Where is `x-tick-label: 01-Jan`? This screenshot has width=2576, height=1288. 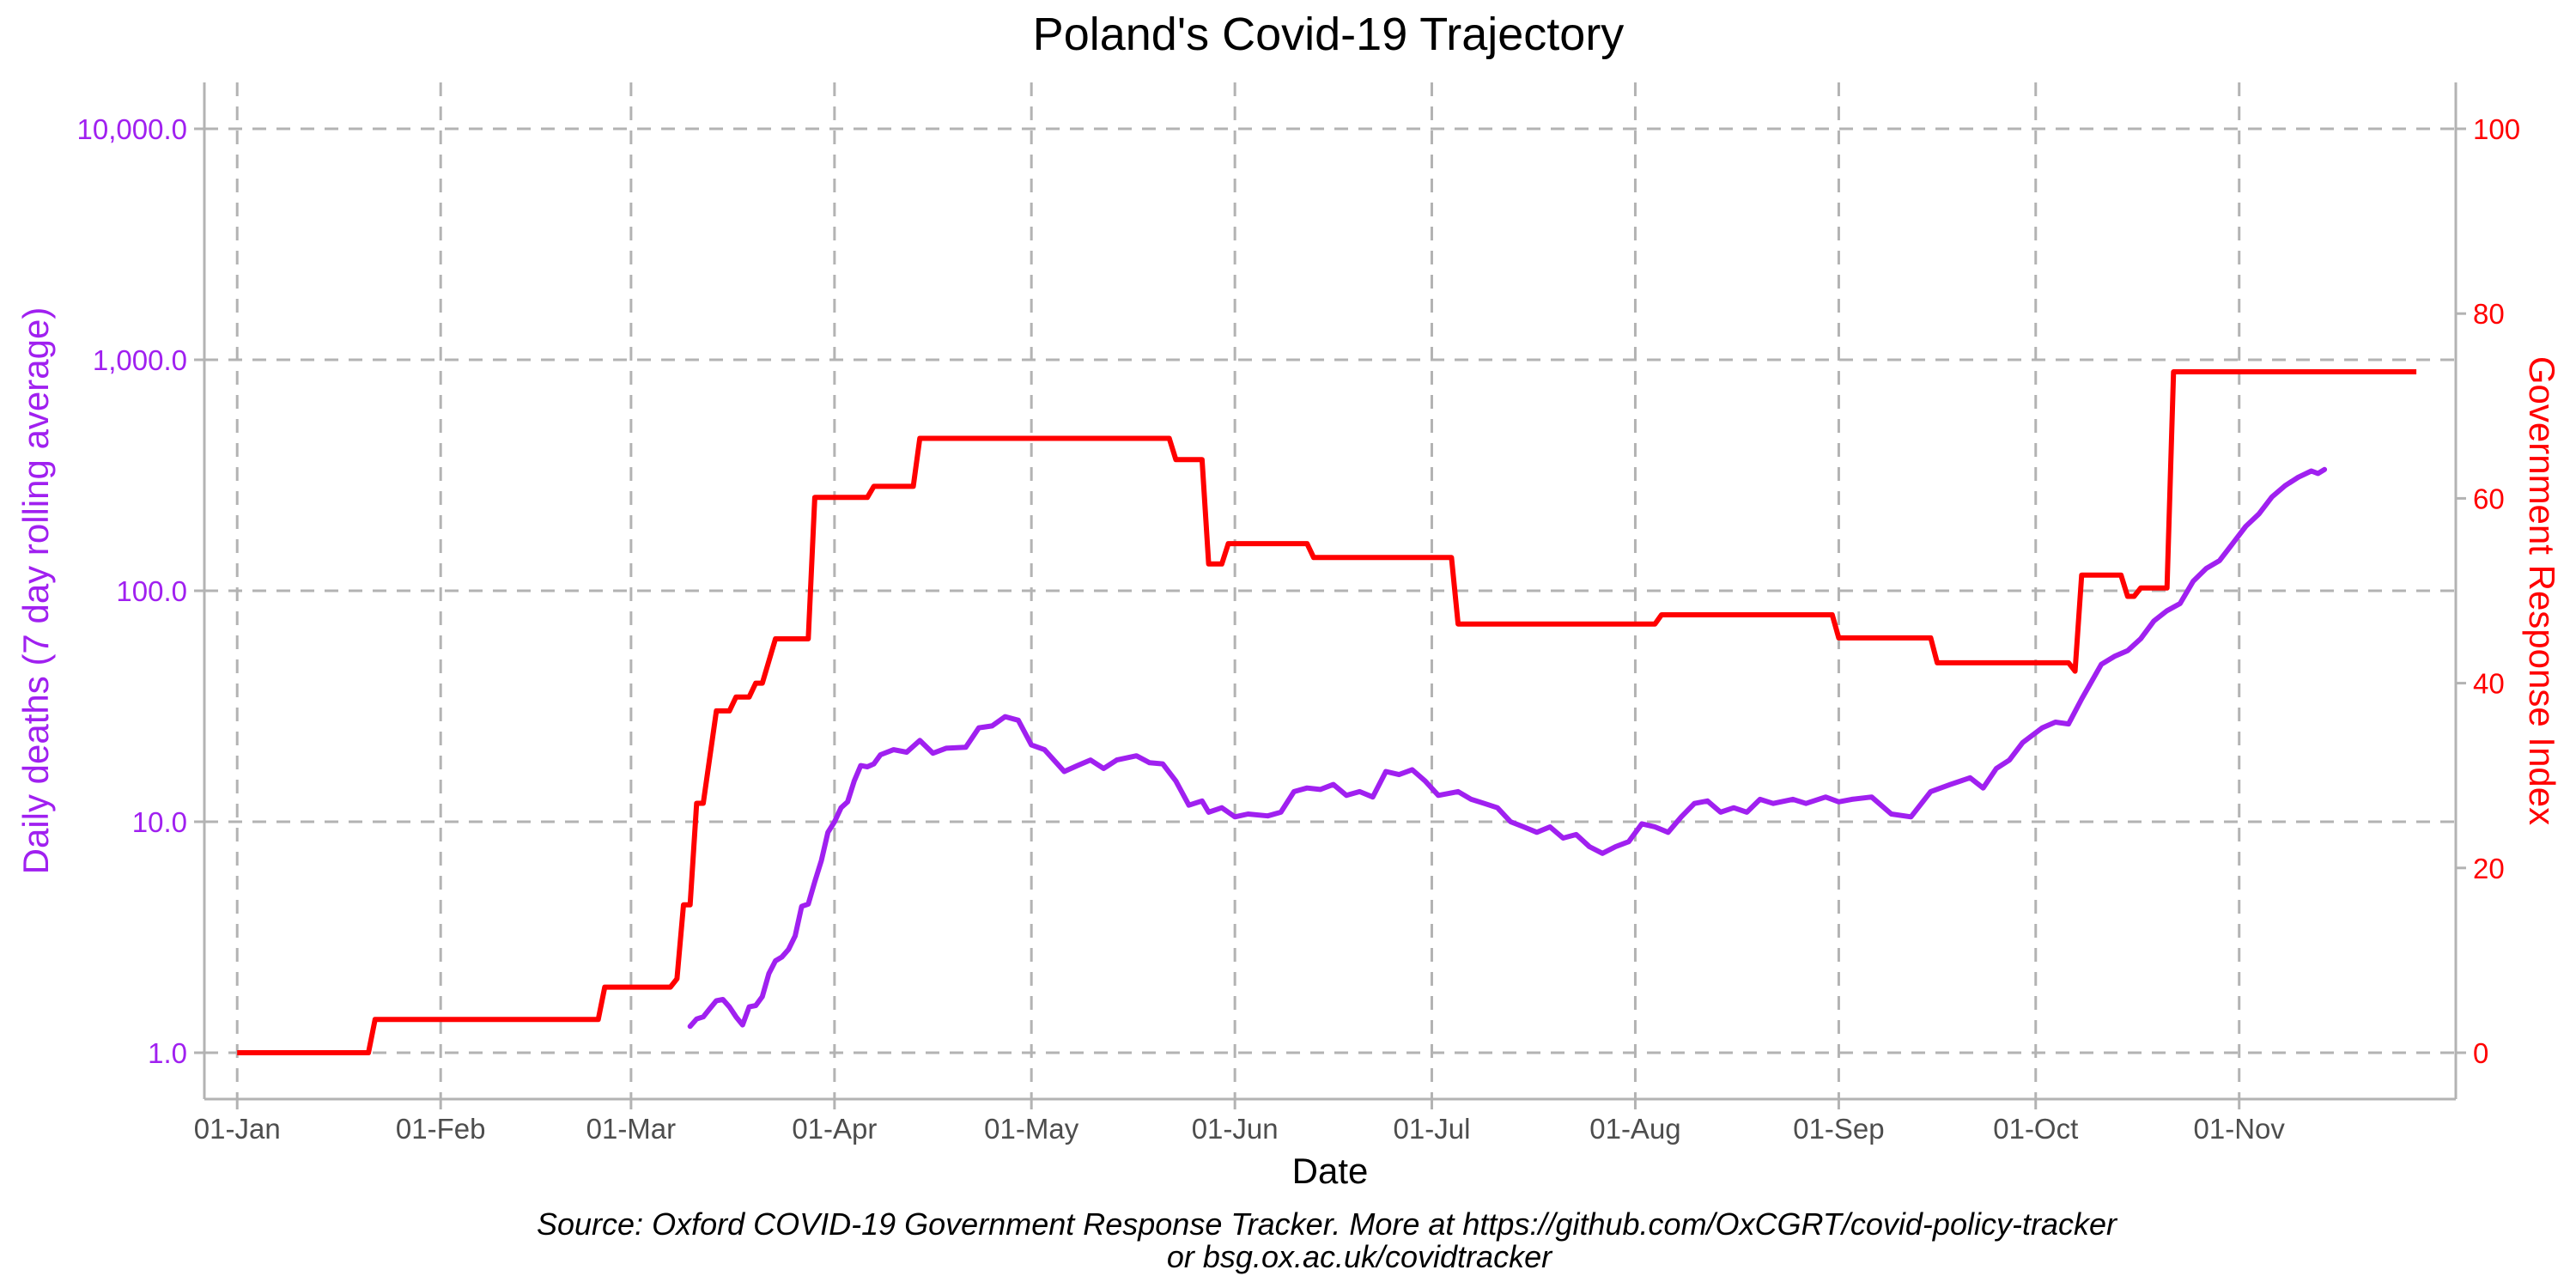 x-tick-label: 01-Jan is located at coordinates (238, 1129).